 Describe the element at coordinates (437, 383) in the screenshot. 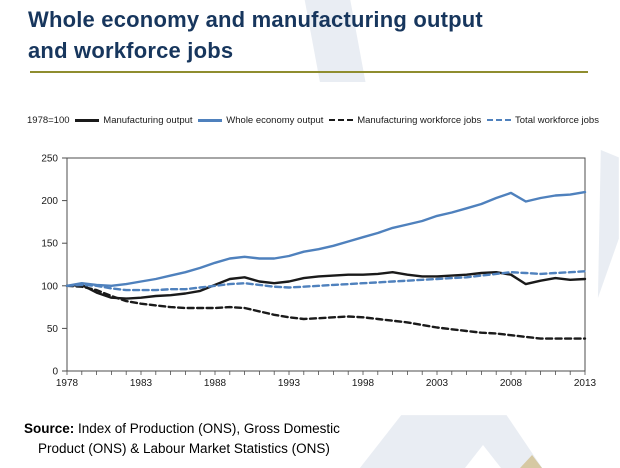

I see `x-tick-label: 2003` at that location.